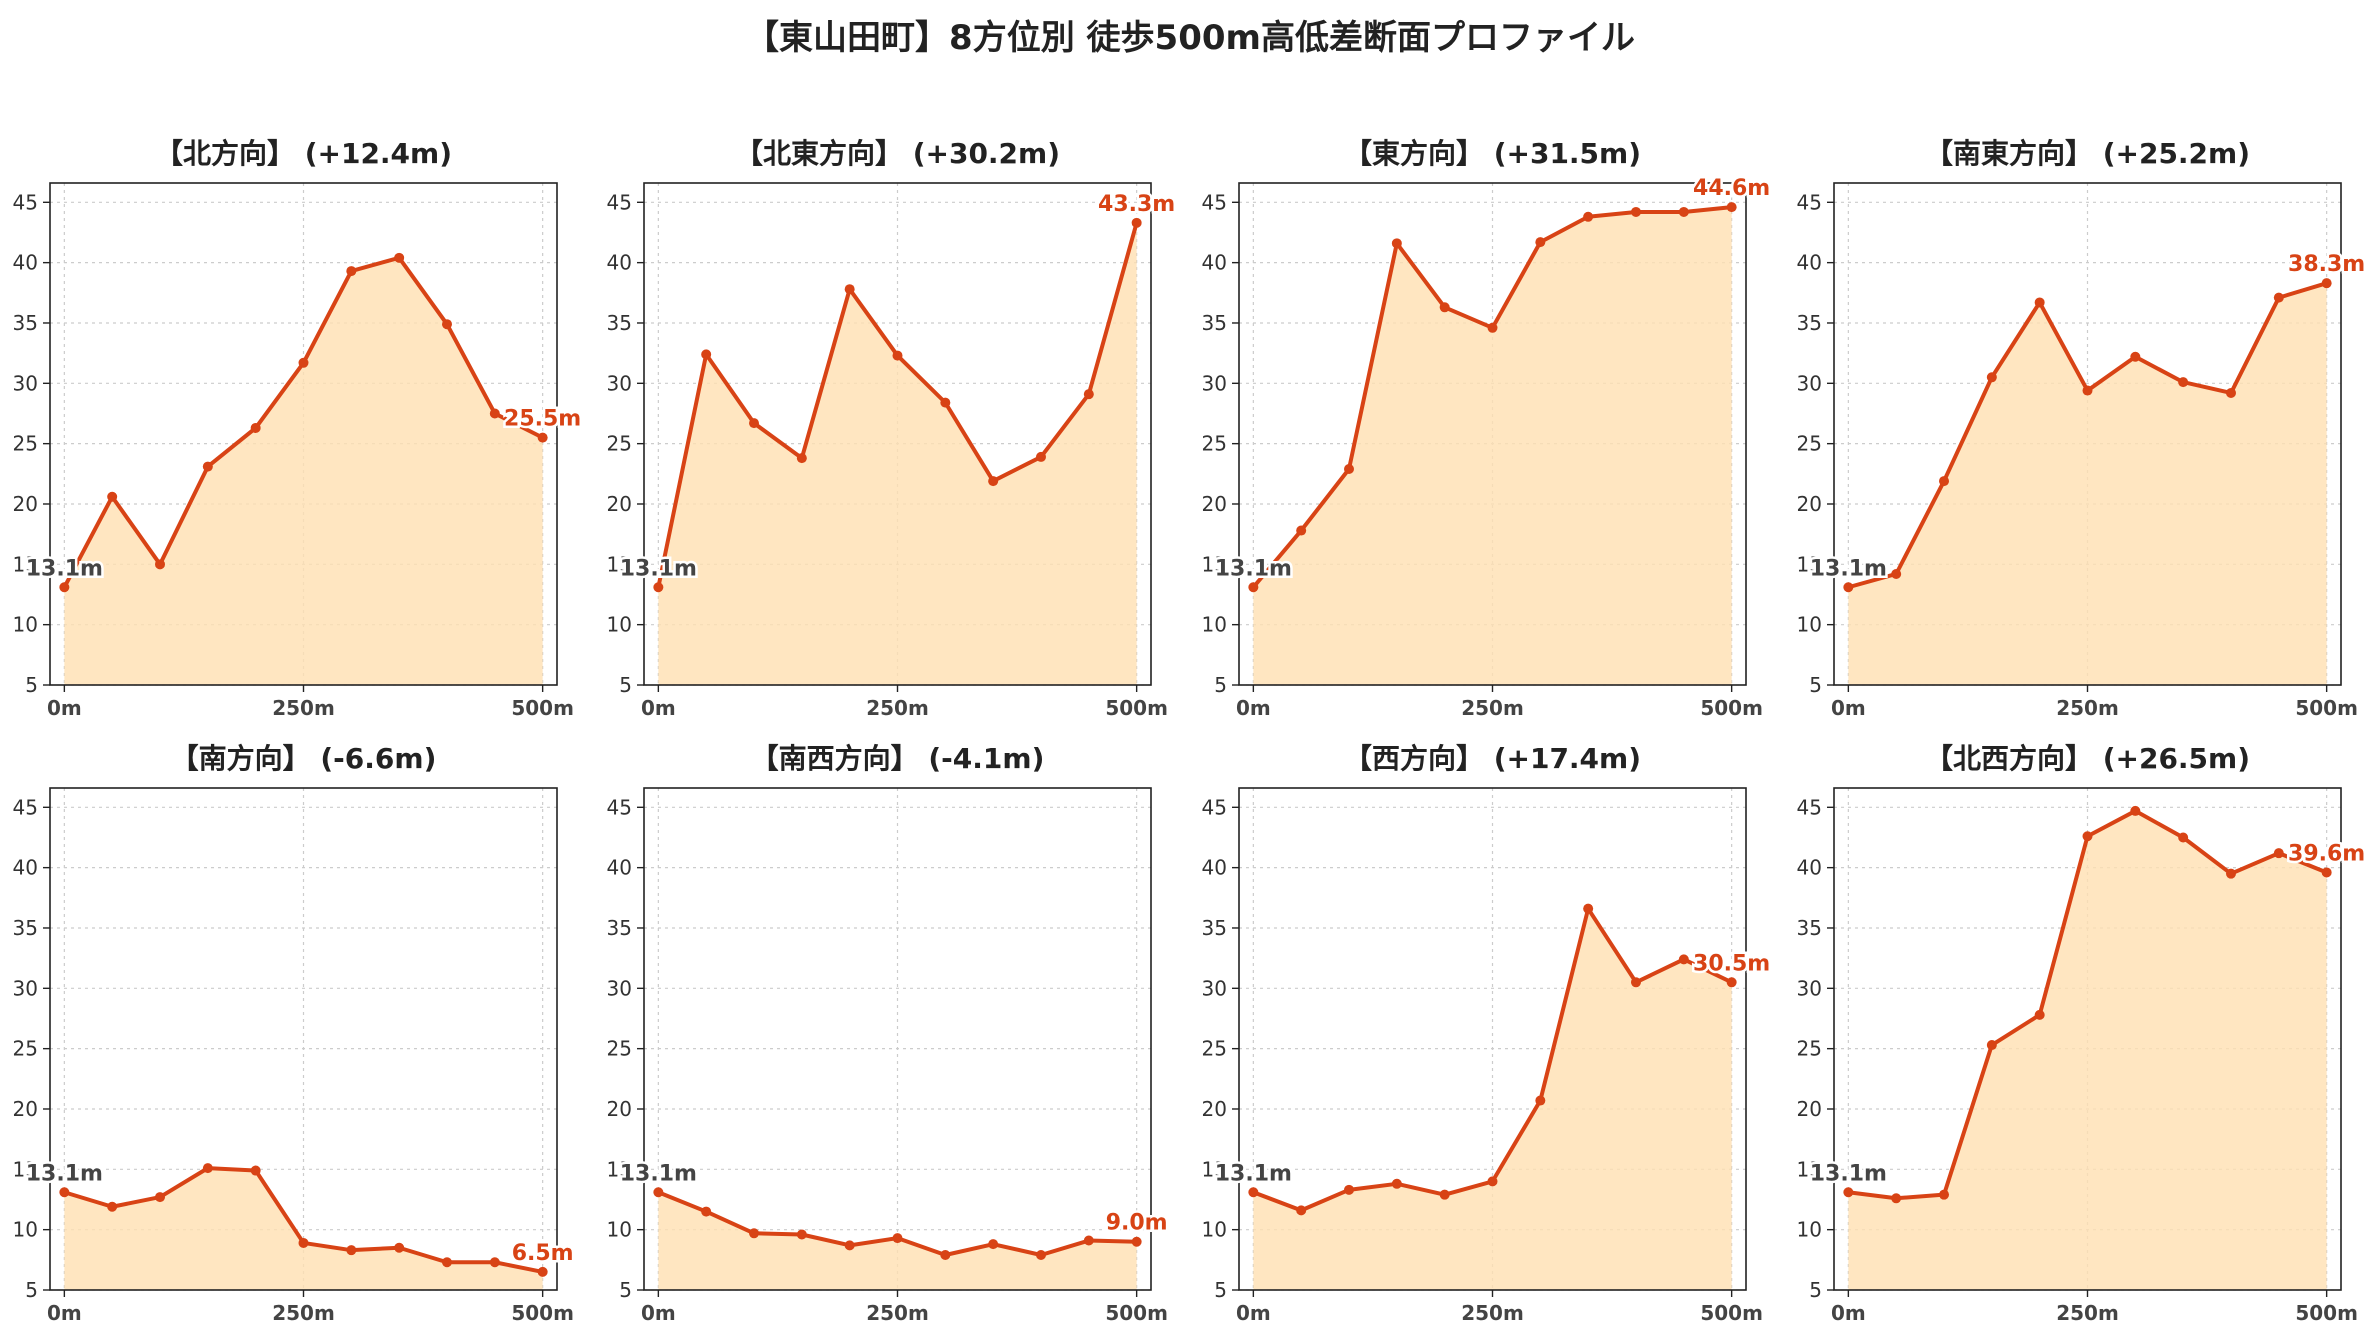 The height and width of the screenshot is (1340, 2380). What do you see at coordinates (897, 1039) in the screenshot?
I see `plot-frame` at bounding box center [897, 1039].